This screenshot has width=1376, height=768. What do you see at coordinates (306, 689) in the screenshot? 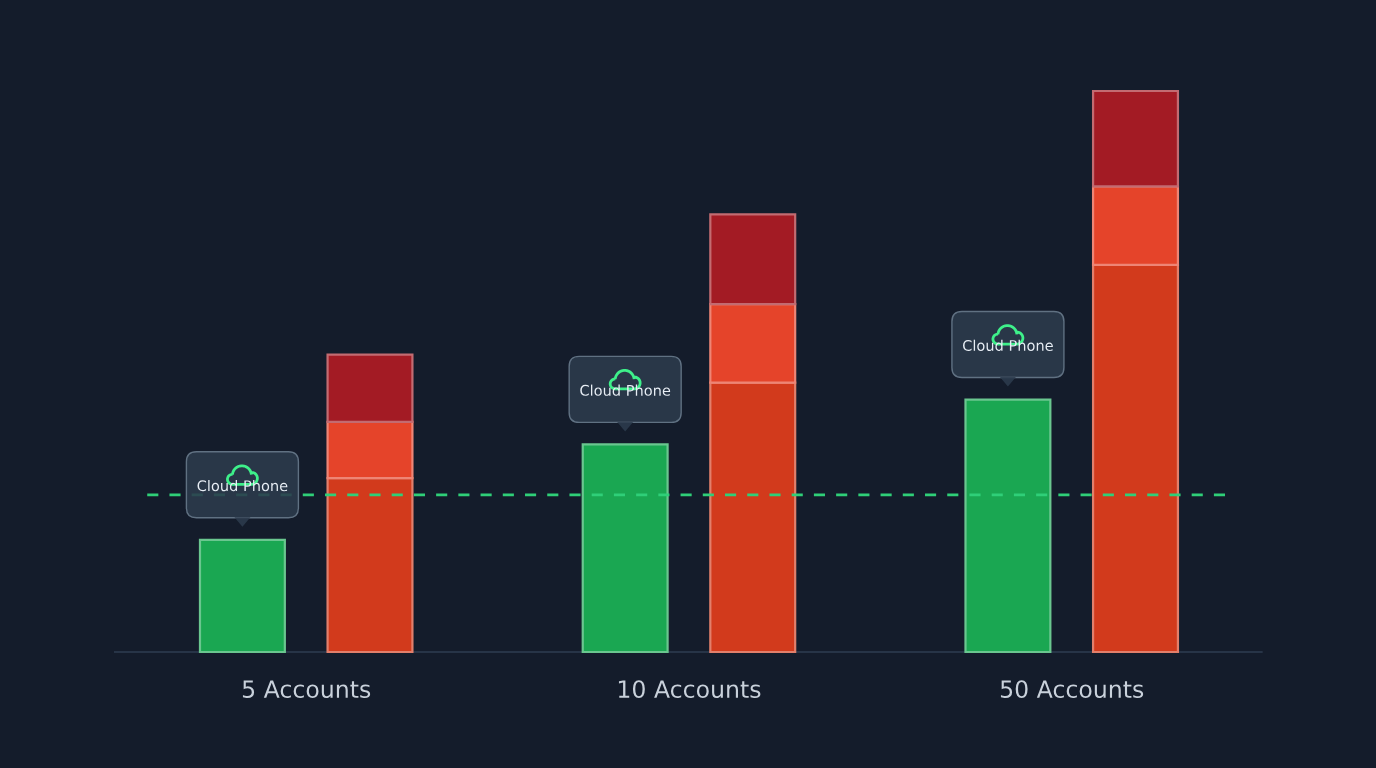
I see `x-tick-label: 5 Accounts` at bounding box center [306, 689].